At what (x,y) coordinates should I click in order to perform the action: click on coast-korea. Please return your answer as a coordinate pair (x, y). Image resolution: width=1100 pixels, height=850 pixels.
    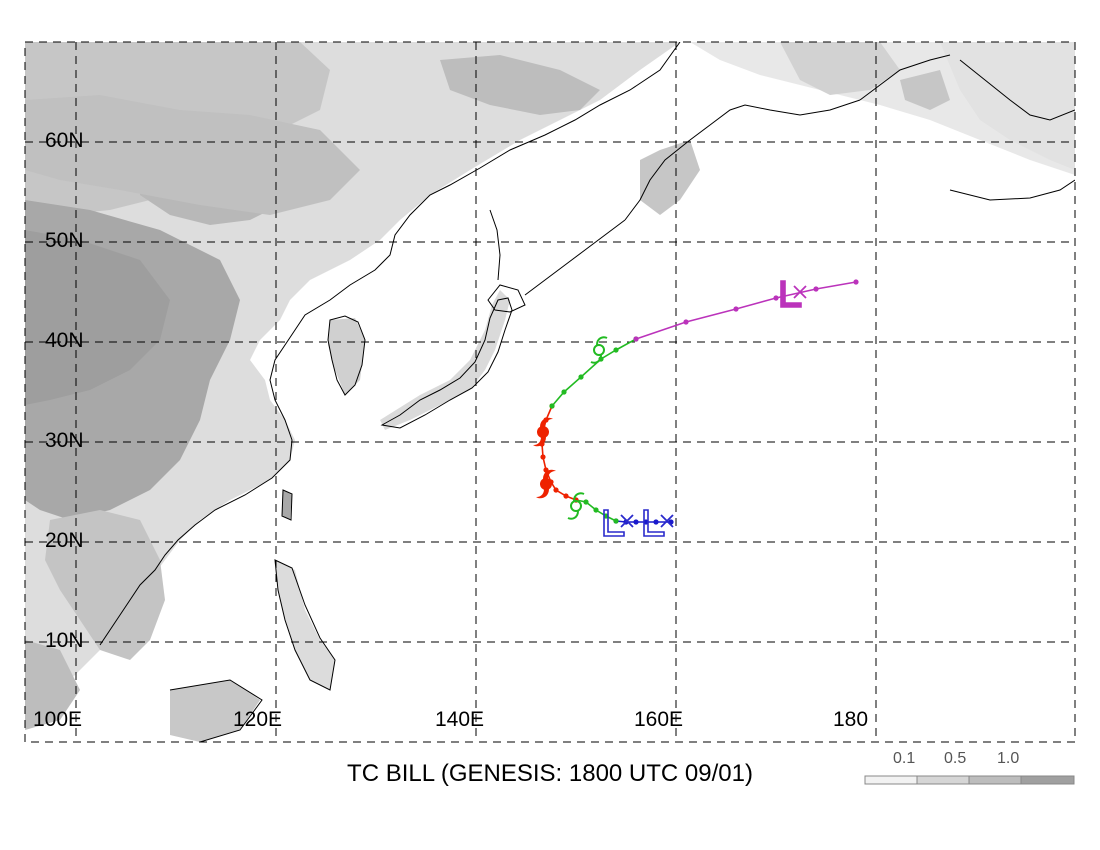
    Looking at the image, I should click on (346, 355).